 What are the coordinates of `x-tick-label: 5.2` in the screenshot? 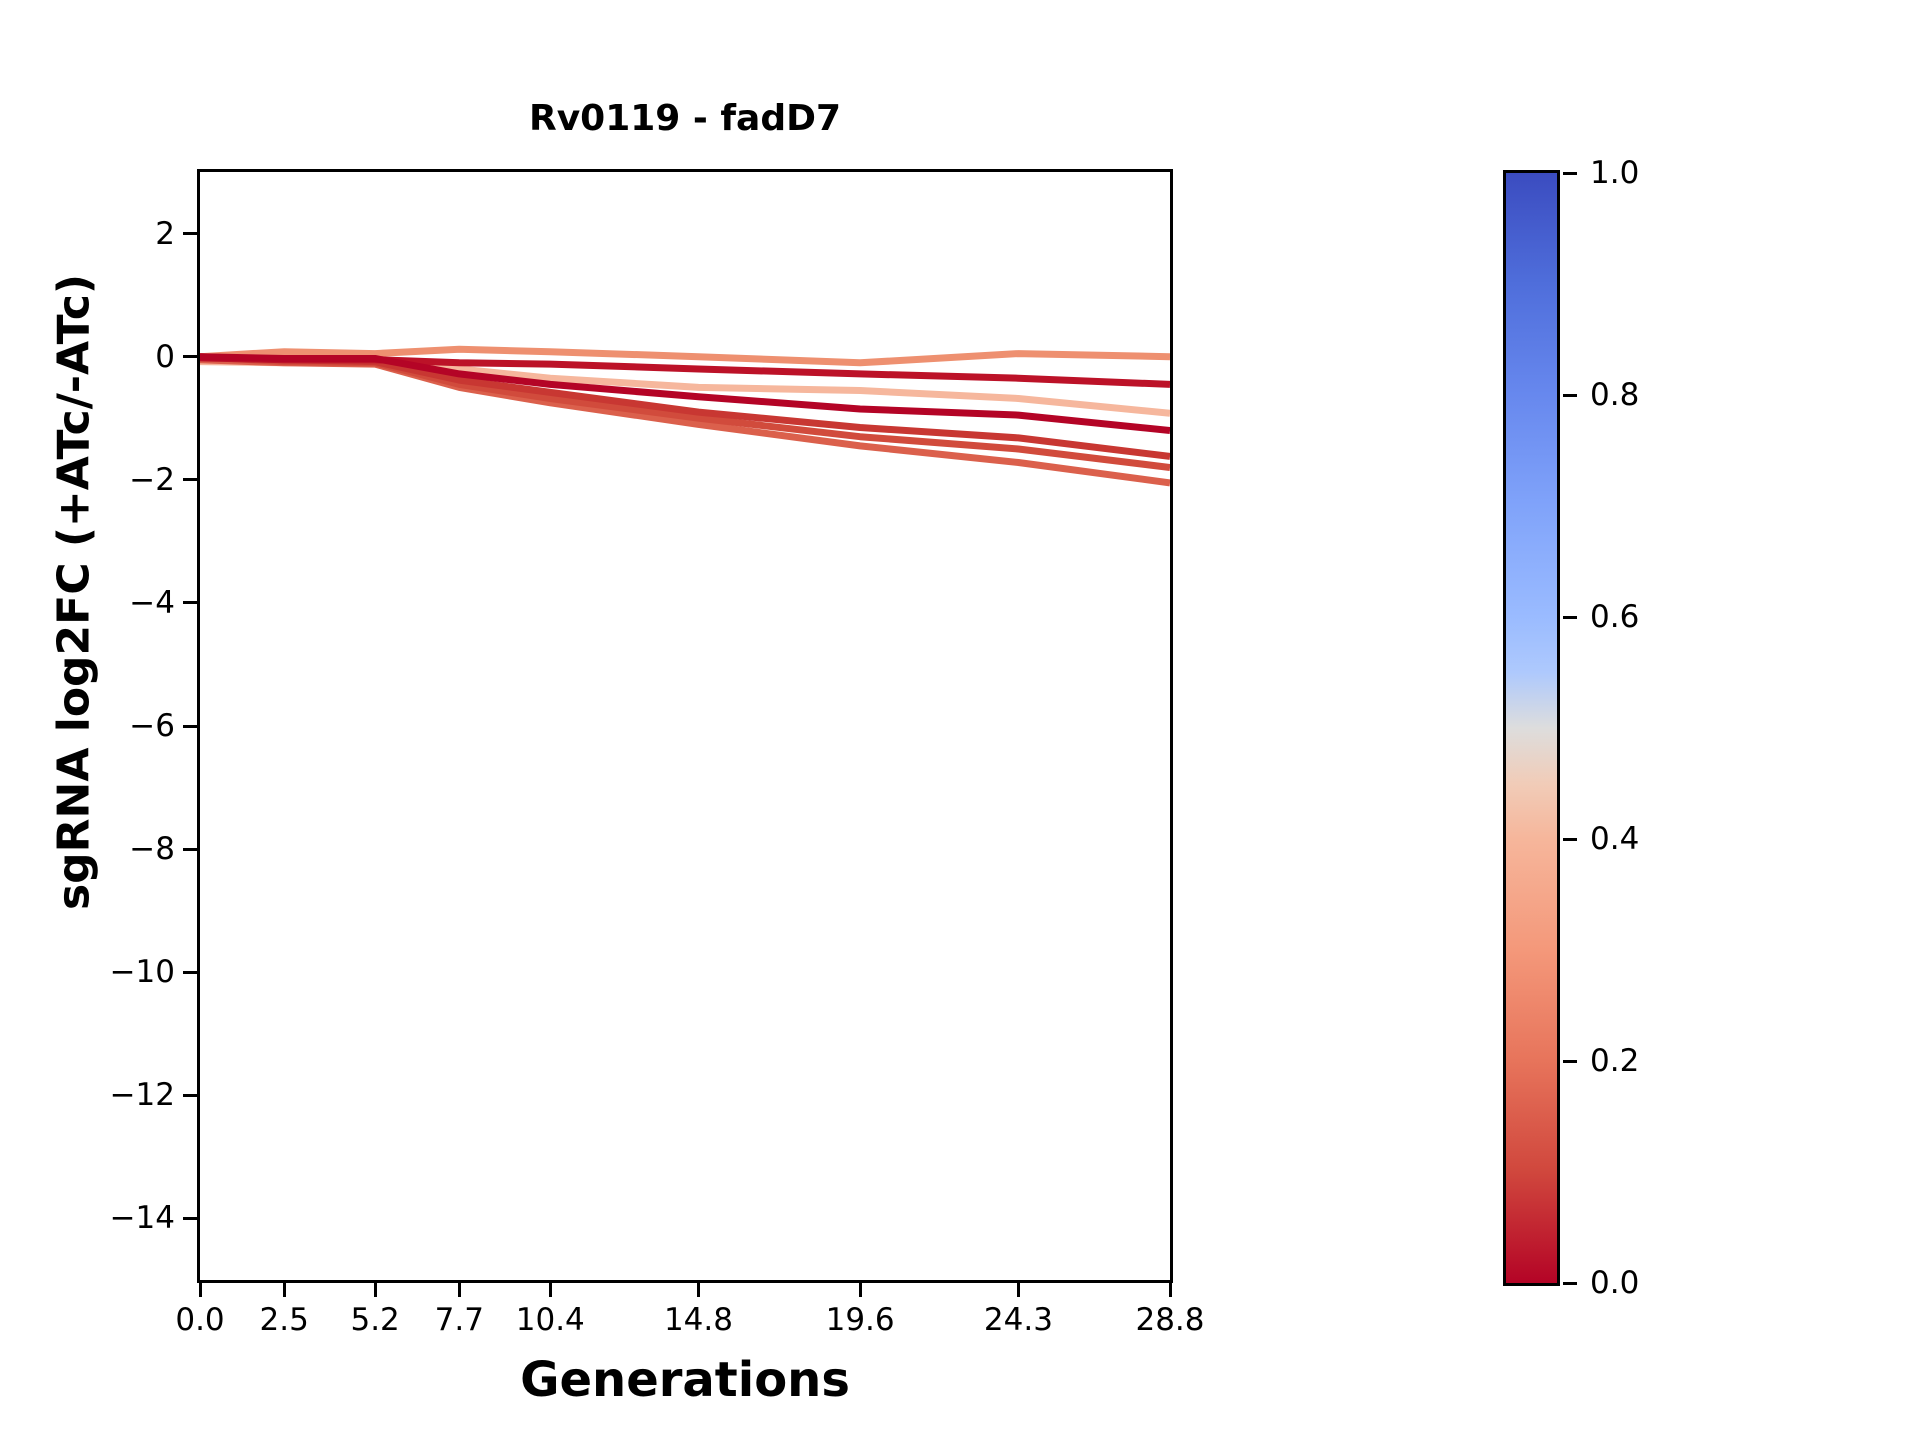 It's located at (375, 1320).